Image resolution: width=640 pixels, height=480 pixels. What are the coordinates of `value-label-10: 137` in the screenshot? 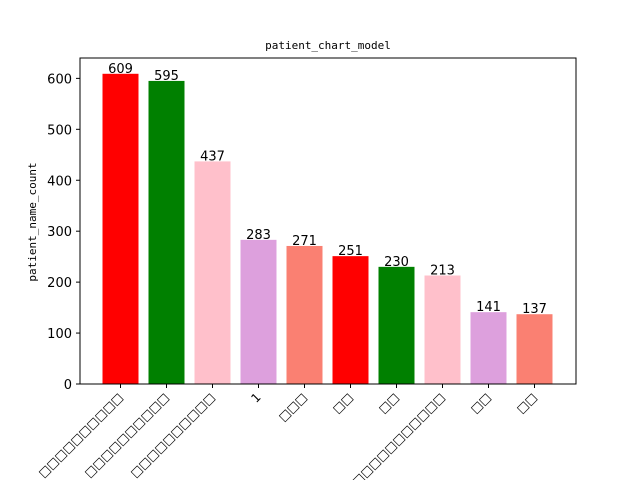 It's located at (534, 309).